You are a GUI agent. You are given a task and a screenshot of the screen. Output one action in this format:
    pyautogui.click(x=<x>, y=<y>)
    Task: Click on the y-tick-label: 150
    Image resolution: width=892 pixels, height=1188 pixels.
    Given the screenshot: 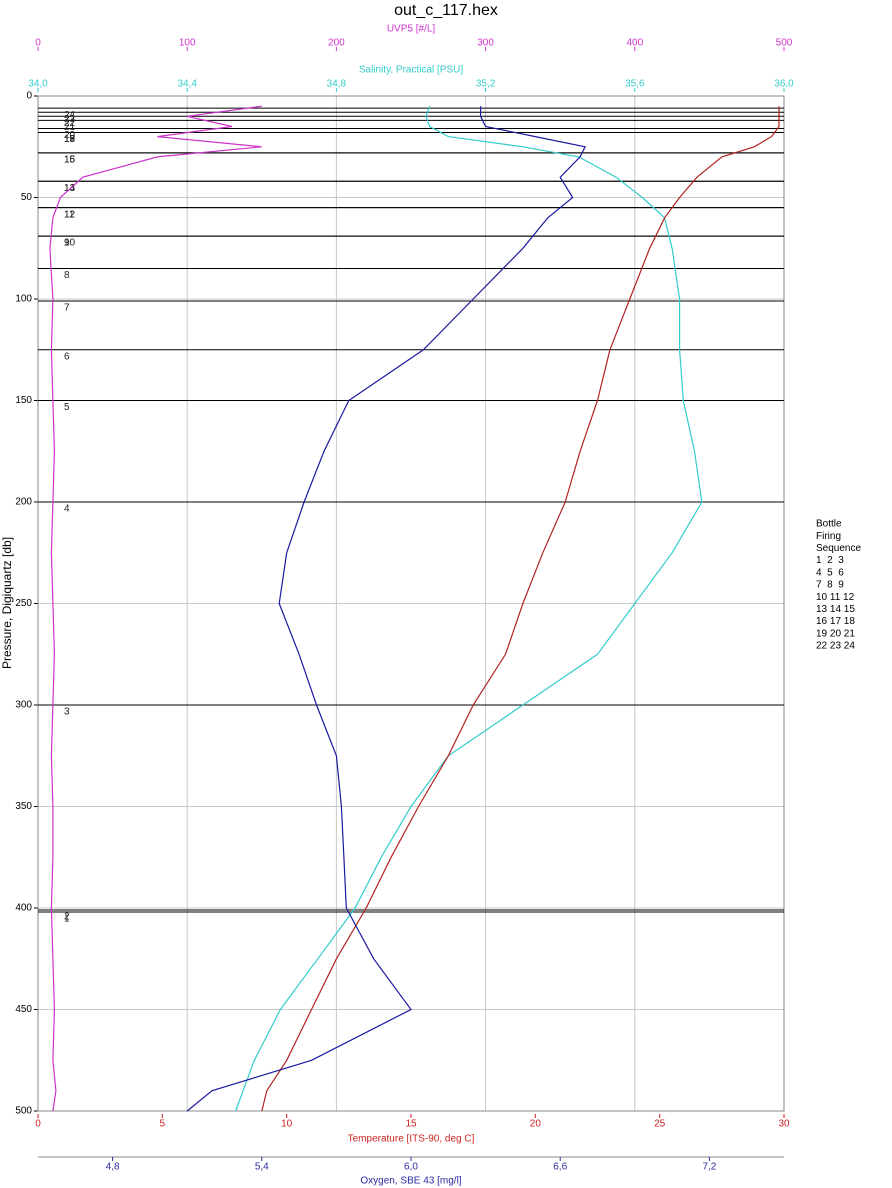 What is the action you would take?
    pyautogui.click(x=23, y=400)
    